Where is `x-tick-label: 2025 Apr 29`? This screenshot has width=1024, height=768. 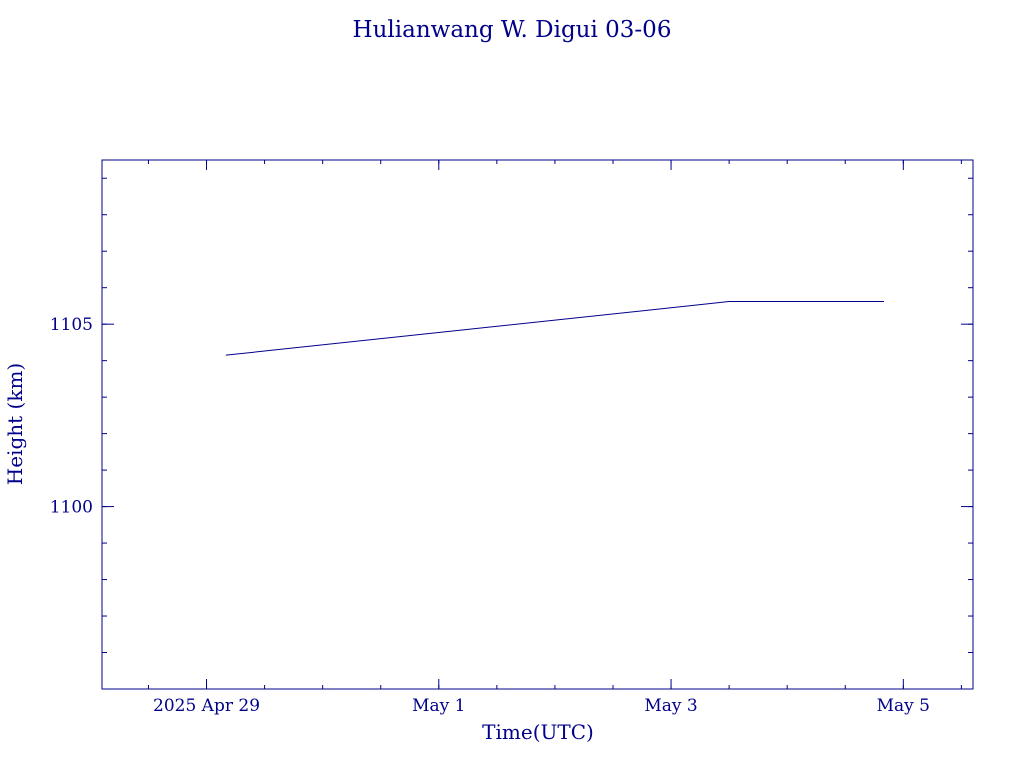
x-tick-label: 2025 Apr 29 is located at coordinates (206, 706).